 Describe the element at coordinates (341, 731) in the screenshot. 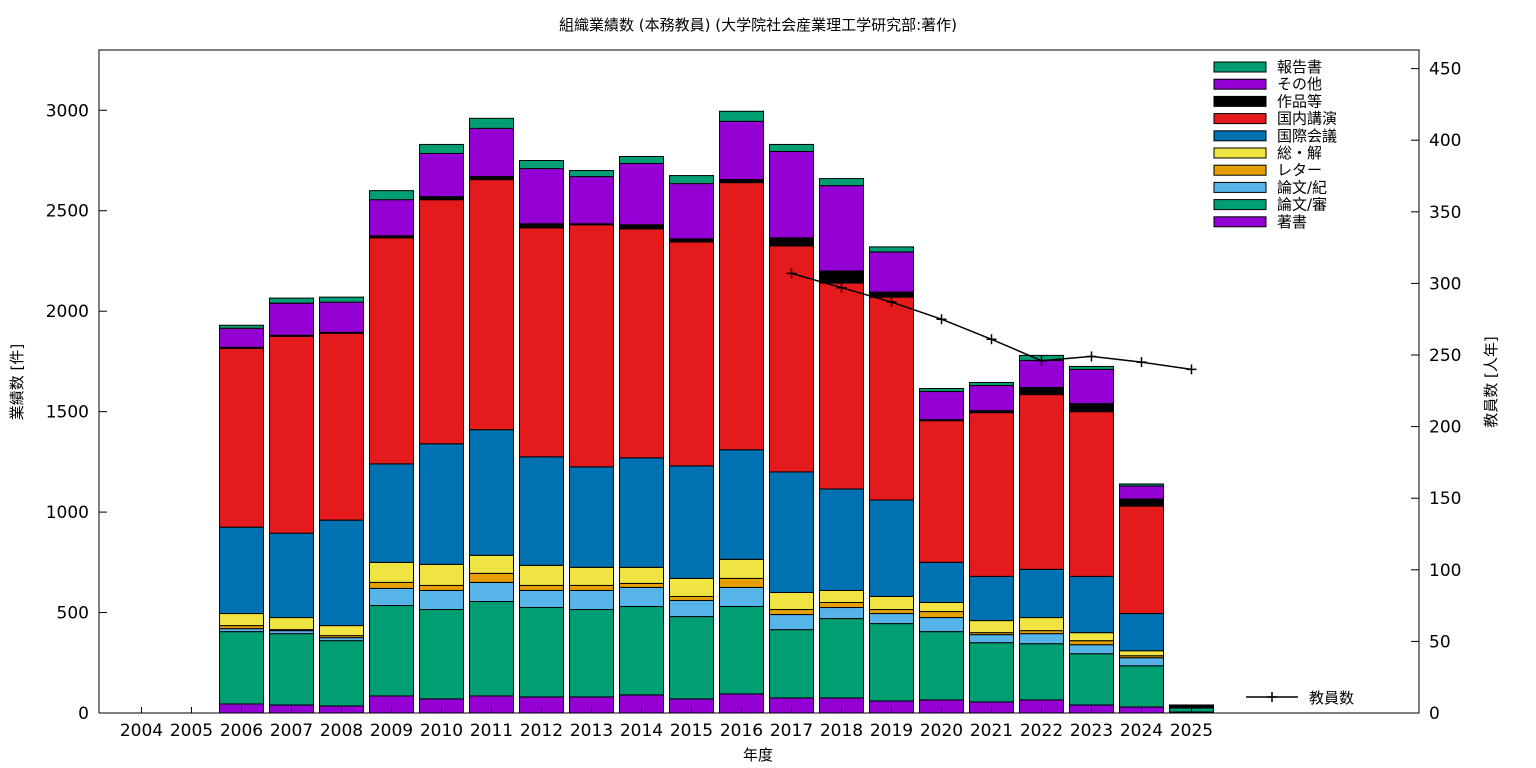

I see `x-tick-label-2008: 2008` at that location.